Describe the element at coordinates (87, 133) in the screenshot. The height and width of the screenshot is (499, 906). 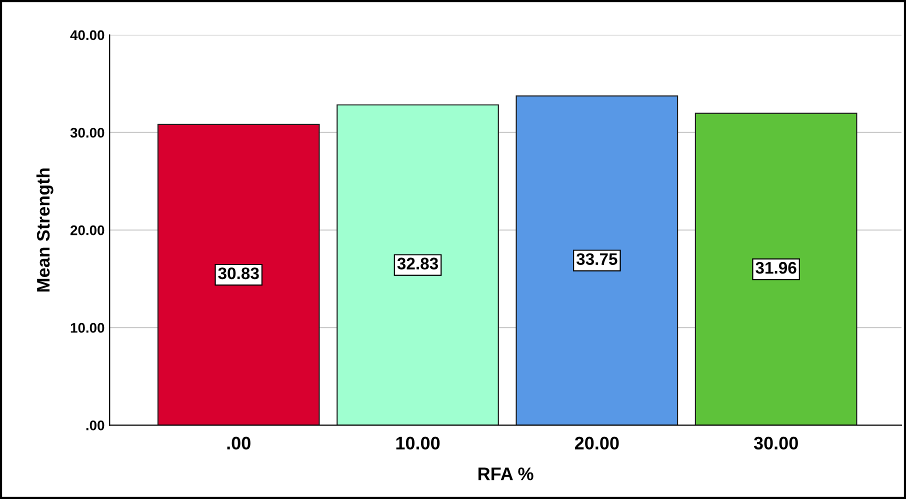
I see `y-tick-label: 30.00` at that location.